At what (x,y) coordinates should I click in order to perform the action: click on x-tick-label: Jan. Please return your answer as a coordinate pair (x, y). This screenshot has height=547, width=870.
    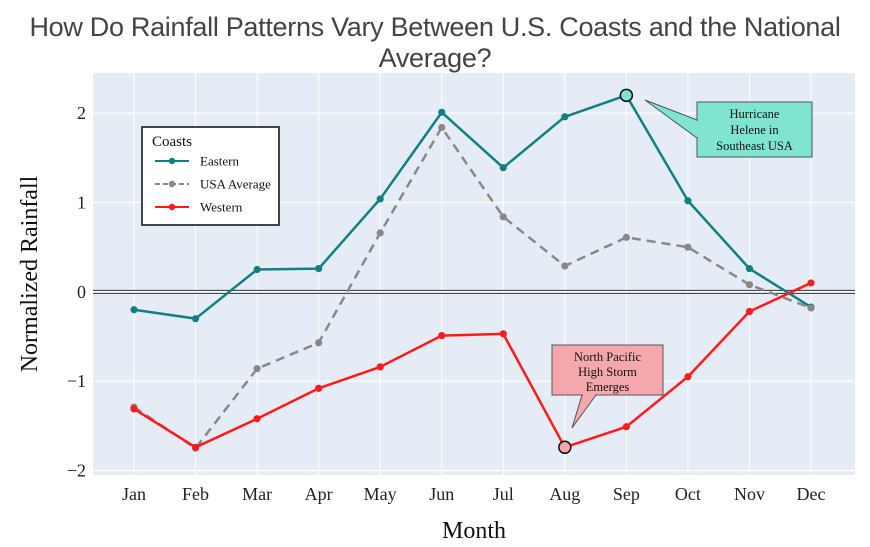
    Looking at the image, I should click on (134, 494).